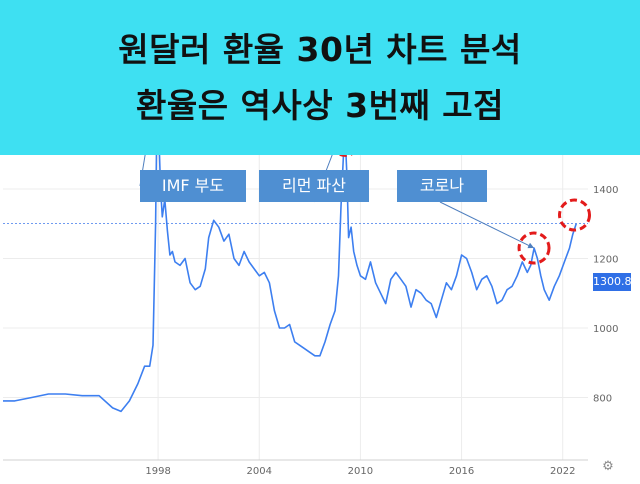  Describe the element at coordinates (602, 398) in the screenshot. I see `y-tick-label: 800` at that location.